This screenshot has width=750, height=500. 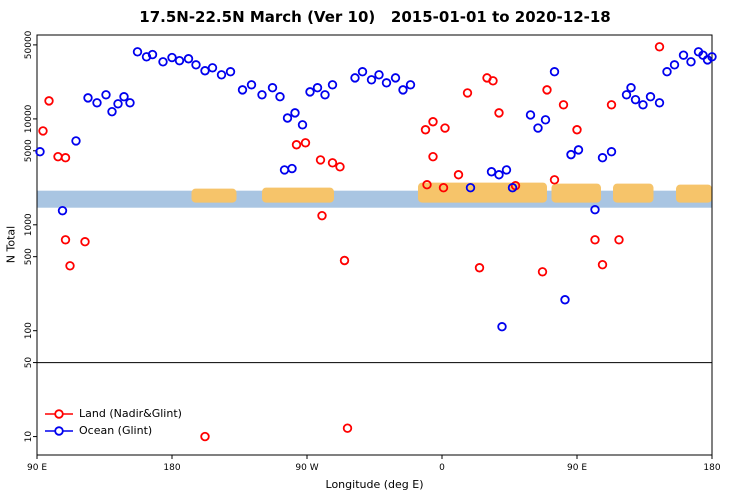 I want to click on x-tick-label: 0, so click(x=442, y=468).